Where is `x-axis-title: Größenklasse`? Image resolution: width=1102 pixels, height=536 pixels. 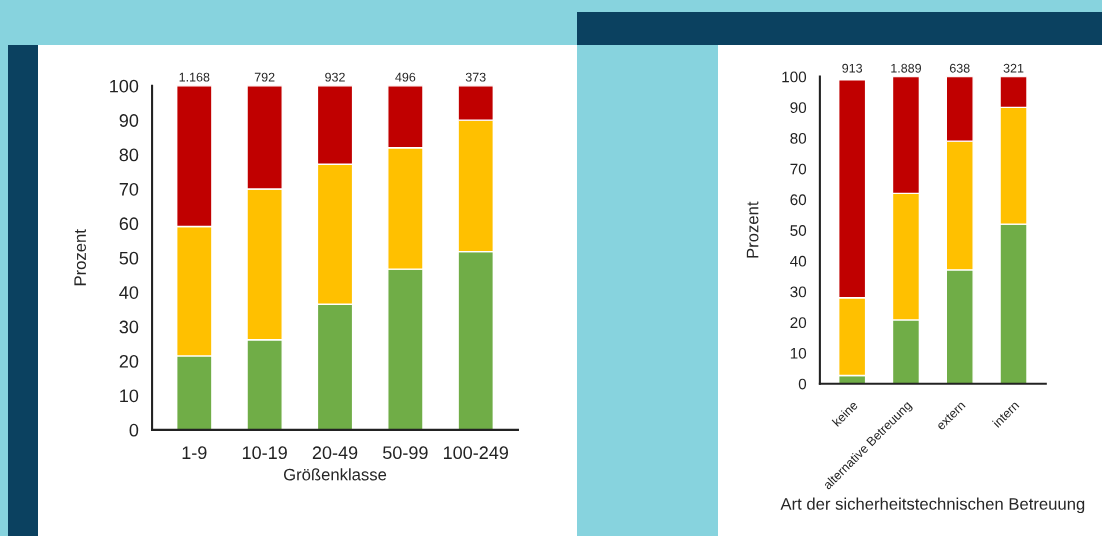
x-axis-title: Größenklasse is located at coordinates (335, 474).